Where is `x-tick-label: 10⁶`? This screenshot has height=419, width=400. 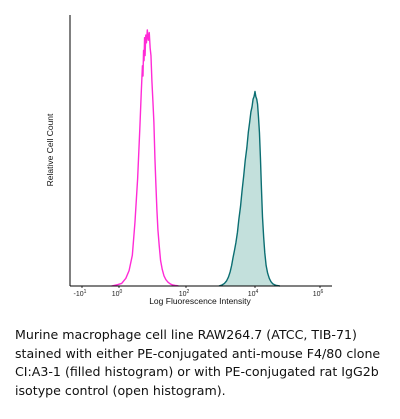 x-tick-label: 10⁶ is located at coordinates (318, 293).